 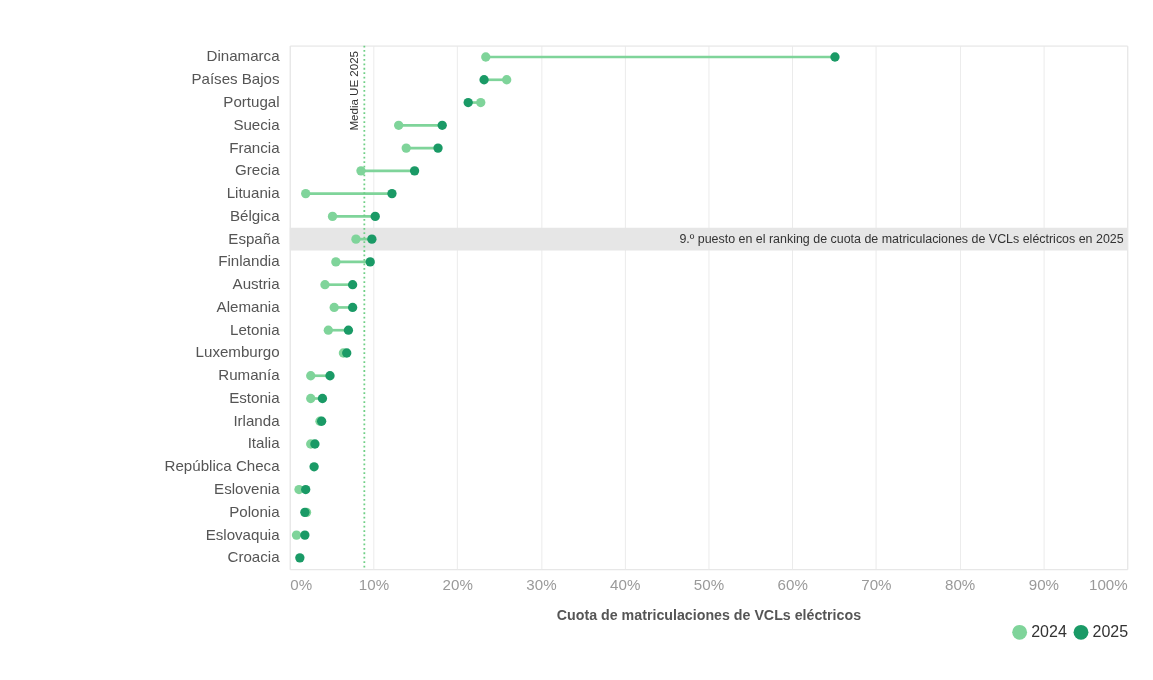 I want to click on y-tick-label: República Checa, so click(x=222, y=466).